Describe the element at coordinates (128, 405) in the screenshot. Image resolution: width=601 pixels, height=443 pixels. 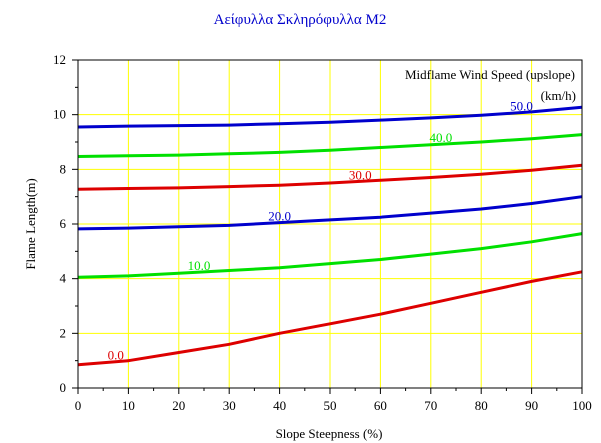
I see `x-tick-label: 10` at that location.